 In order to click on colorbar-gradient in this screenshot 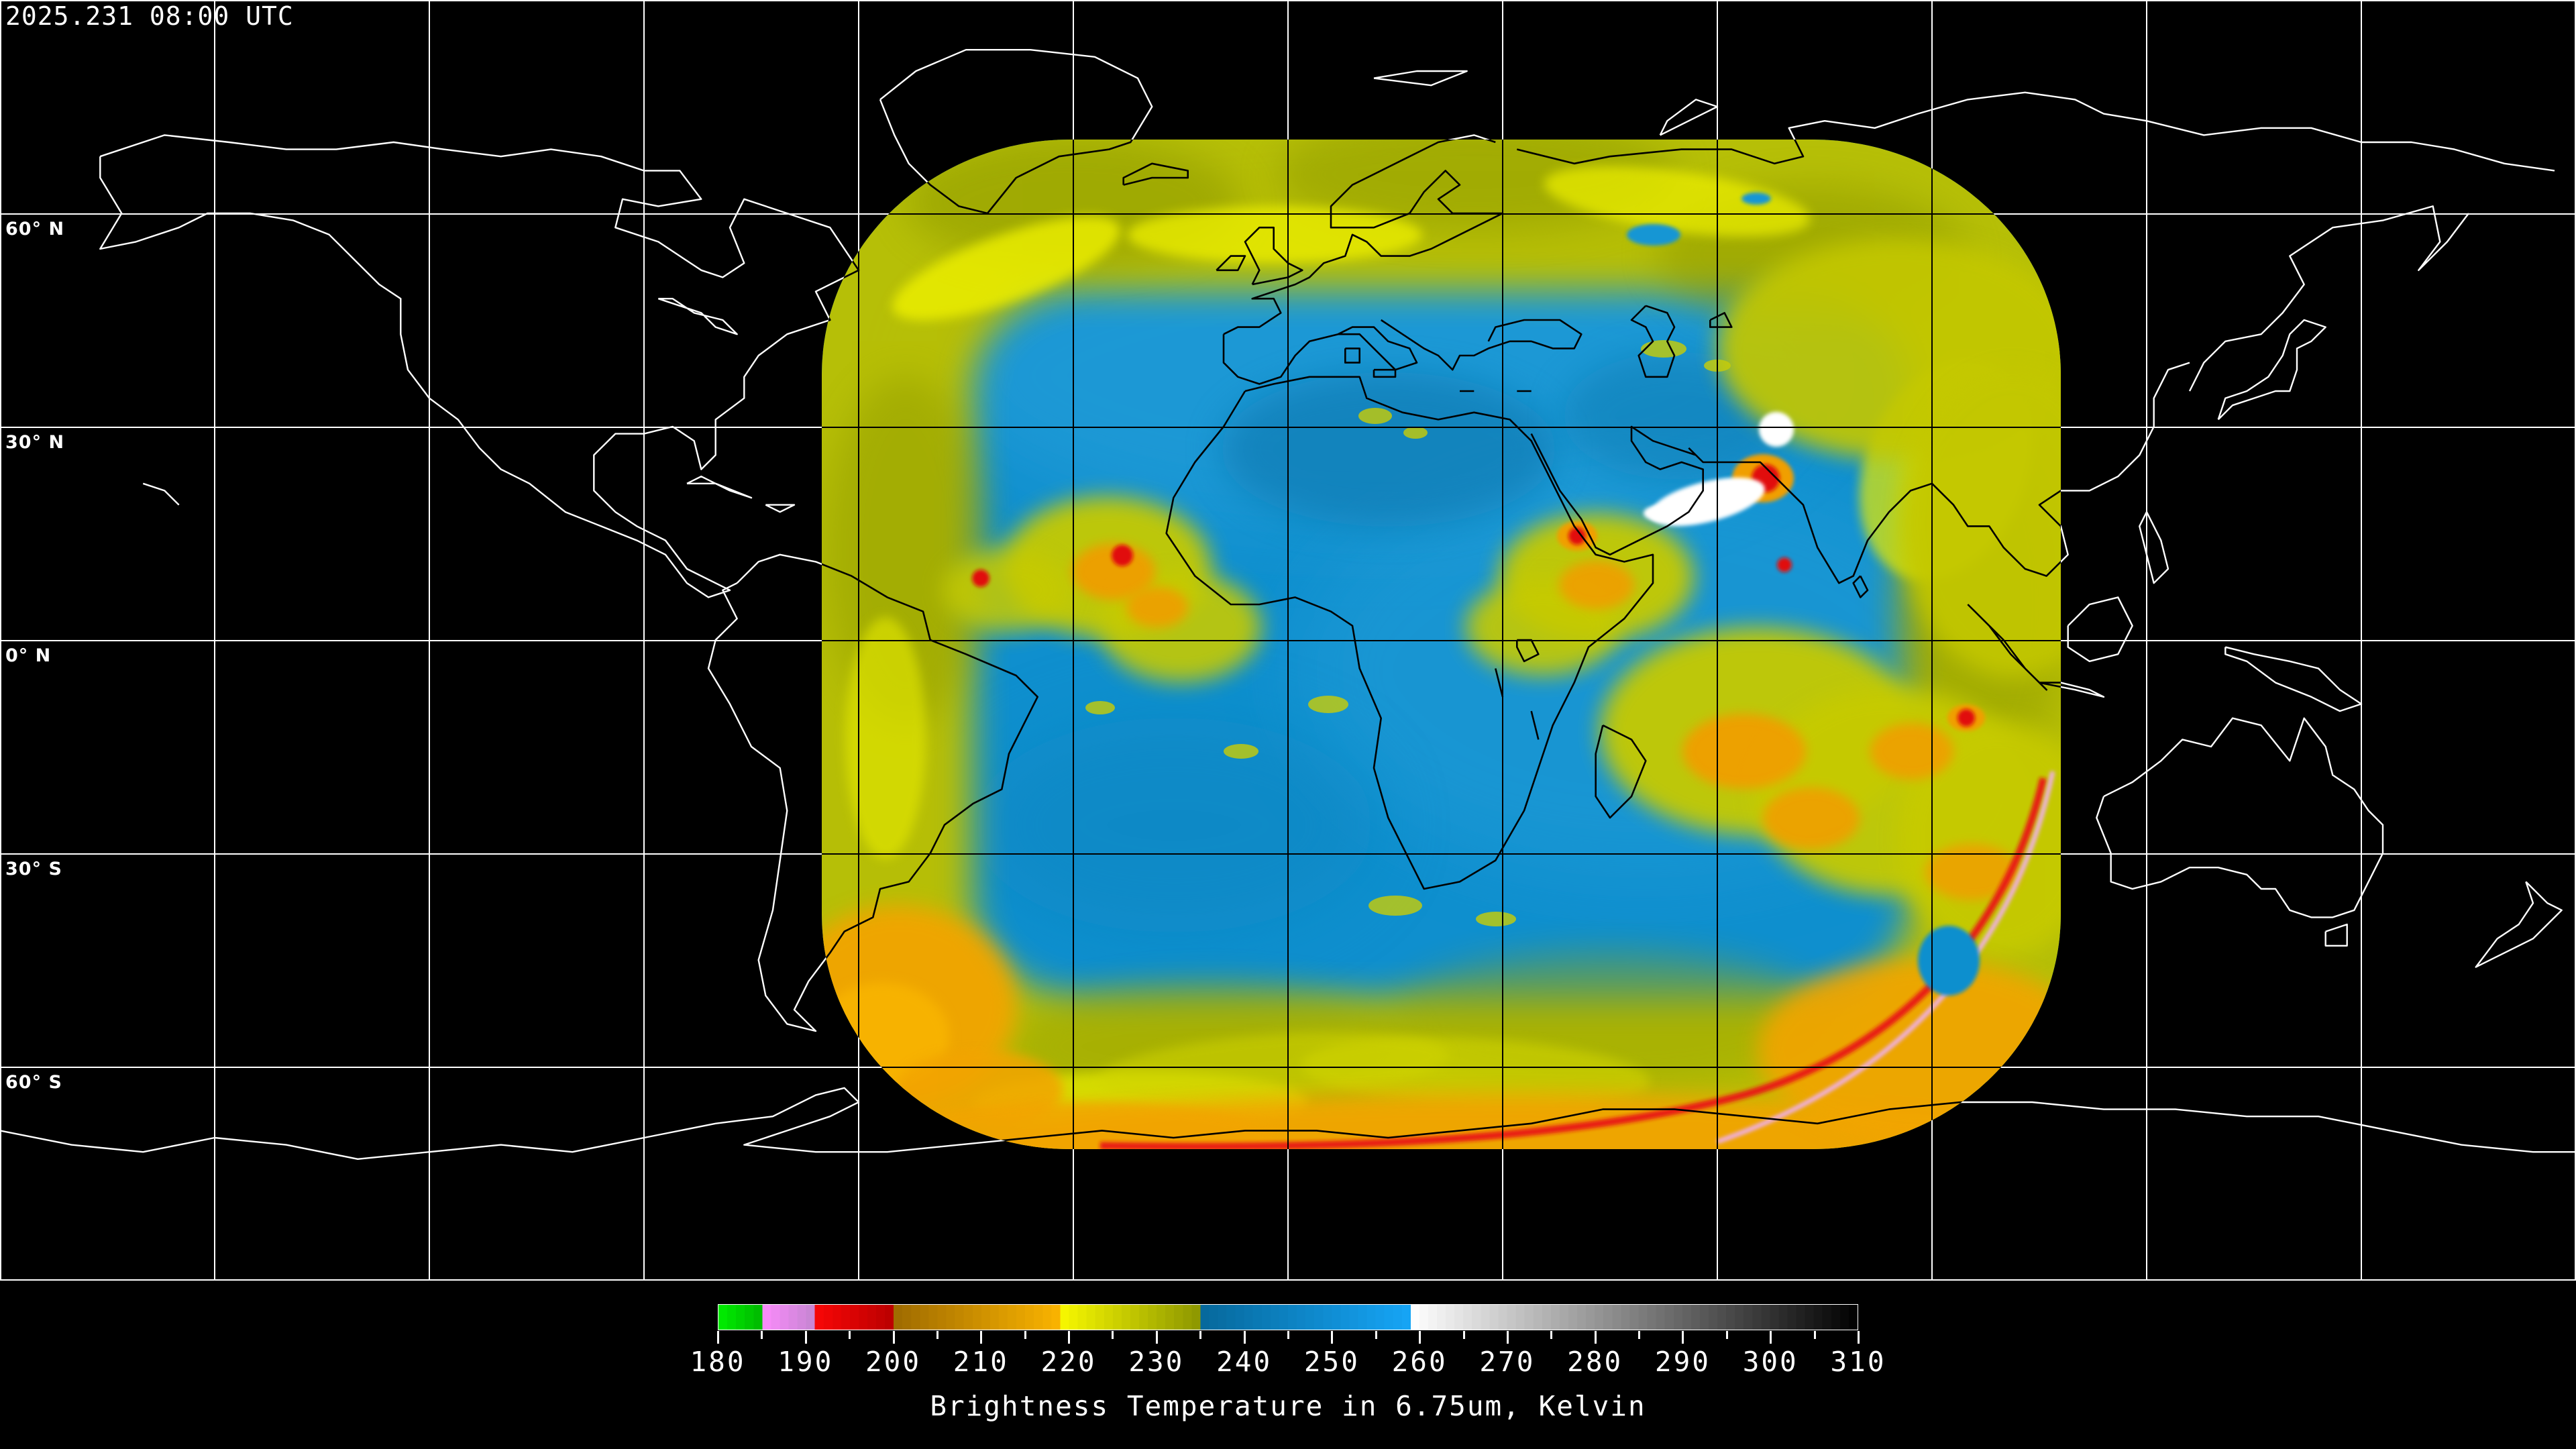, I will do `click(1288, 1317)`.